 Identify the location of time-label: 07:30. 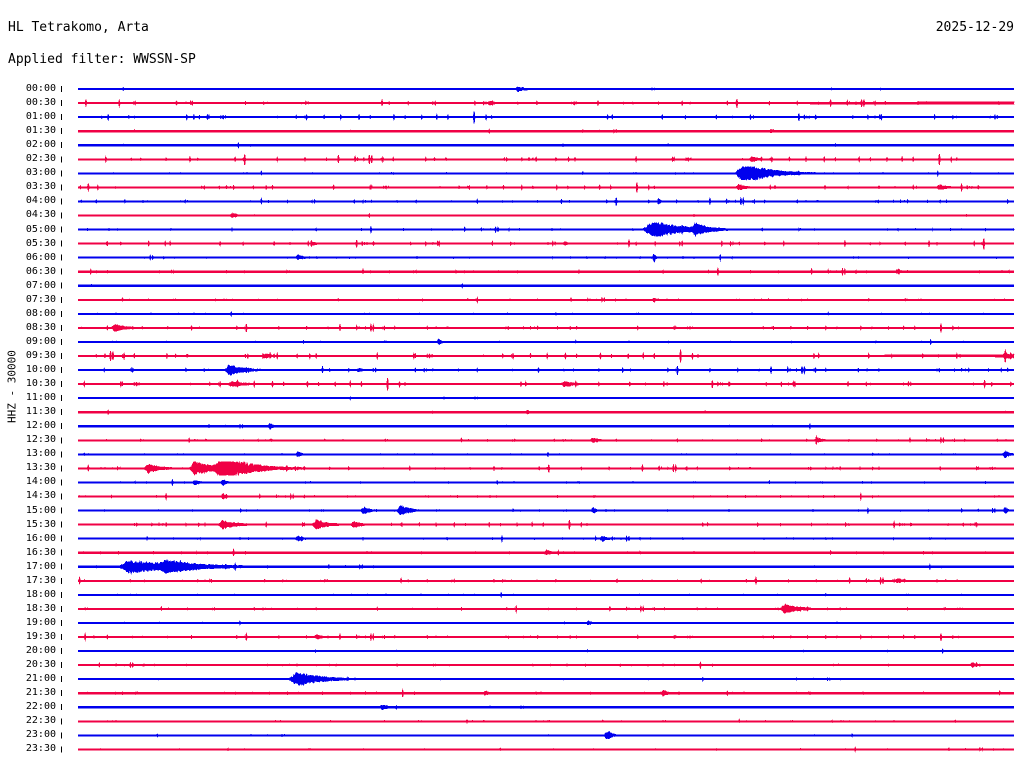
(40, 299).